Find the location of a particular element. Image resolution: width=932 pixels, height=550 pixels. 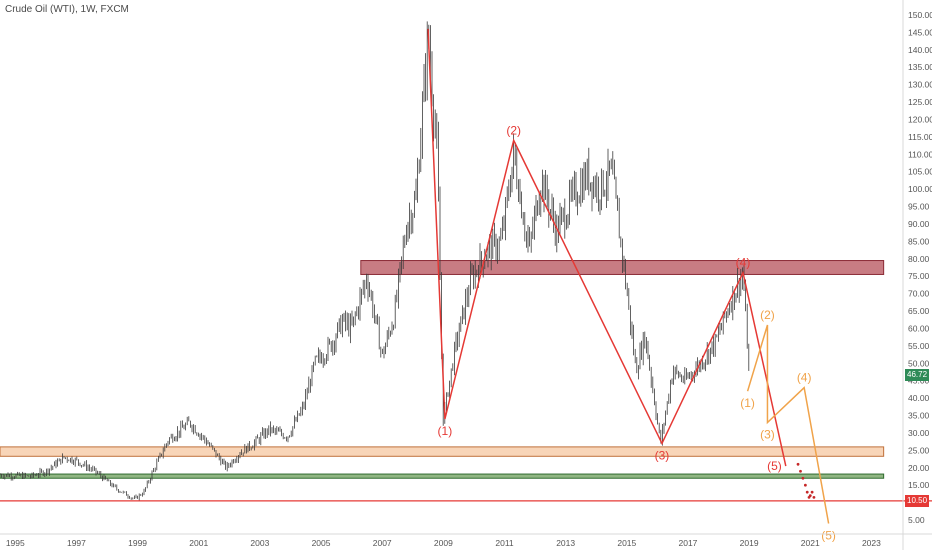

y-tick-label: 80.00 is located at coordinates (919, 259).